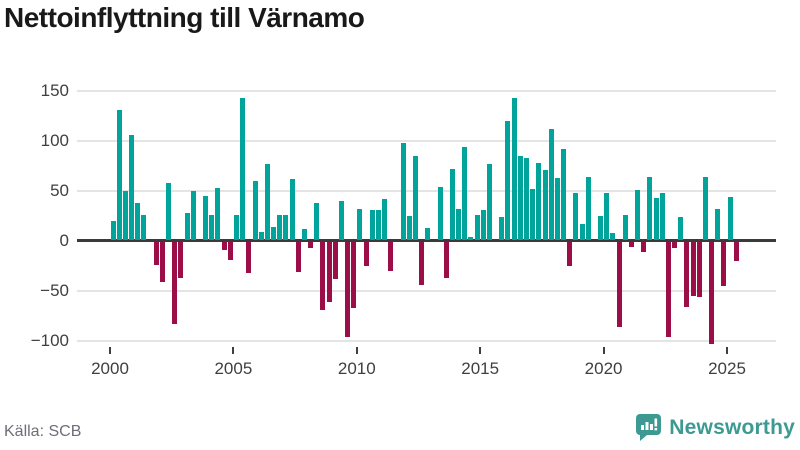  Describe the element at coordinates (184, 17) in the screenshot. I see `chart-title: Nettoinflyttning till Värnamo` at that location.